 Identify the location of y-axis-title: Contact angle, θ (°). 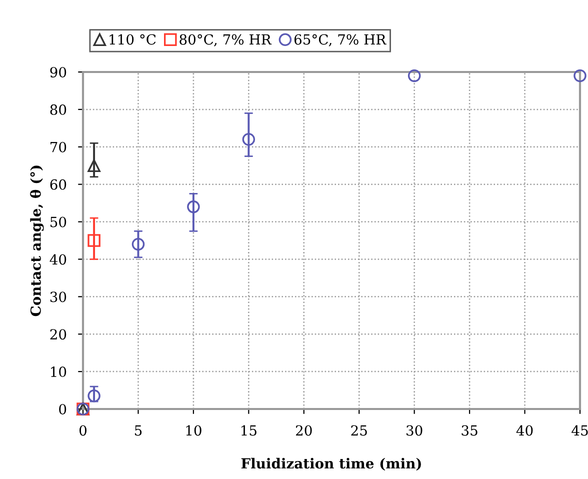
(37, 241).